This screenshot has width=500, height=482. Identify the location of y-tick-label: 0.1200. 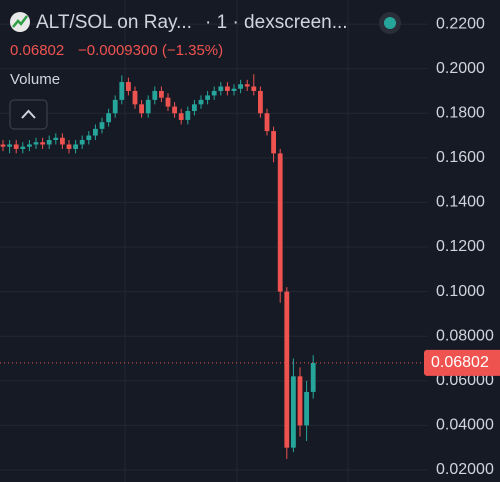
(460, 246).